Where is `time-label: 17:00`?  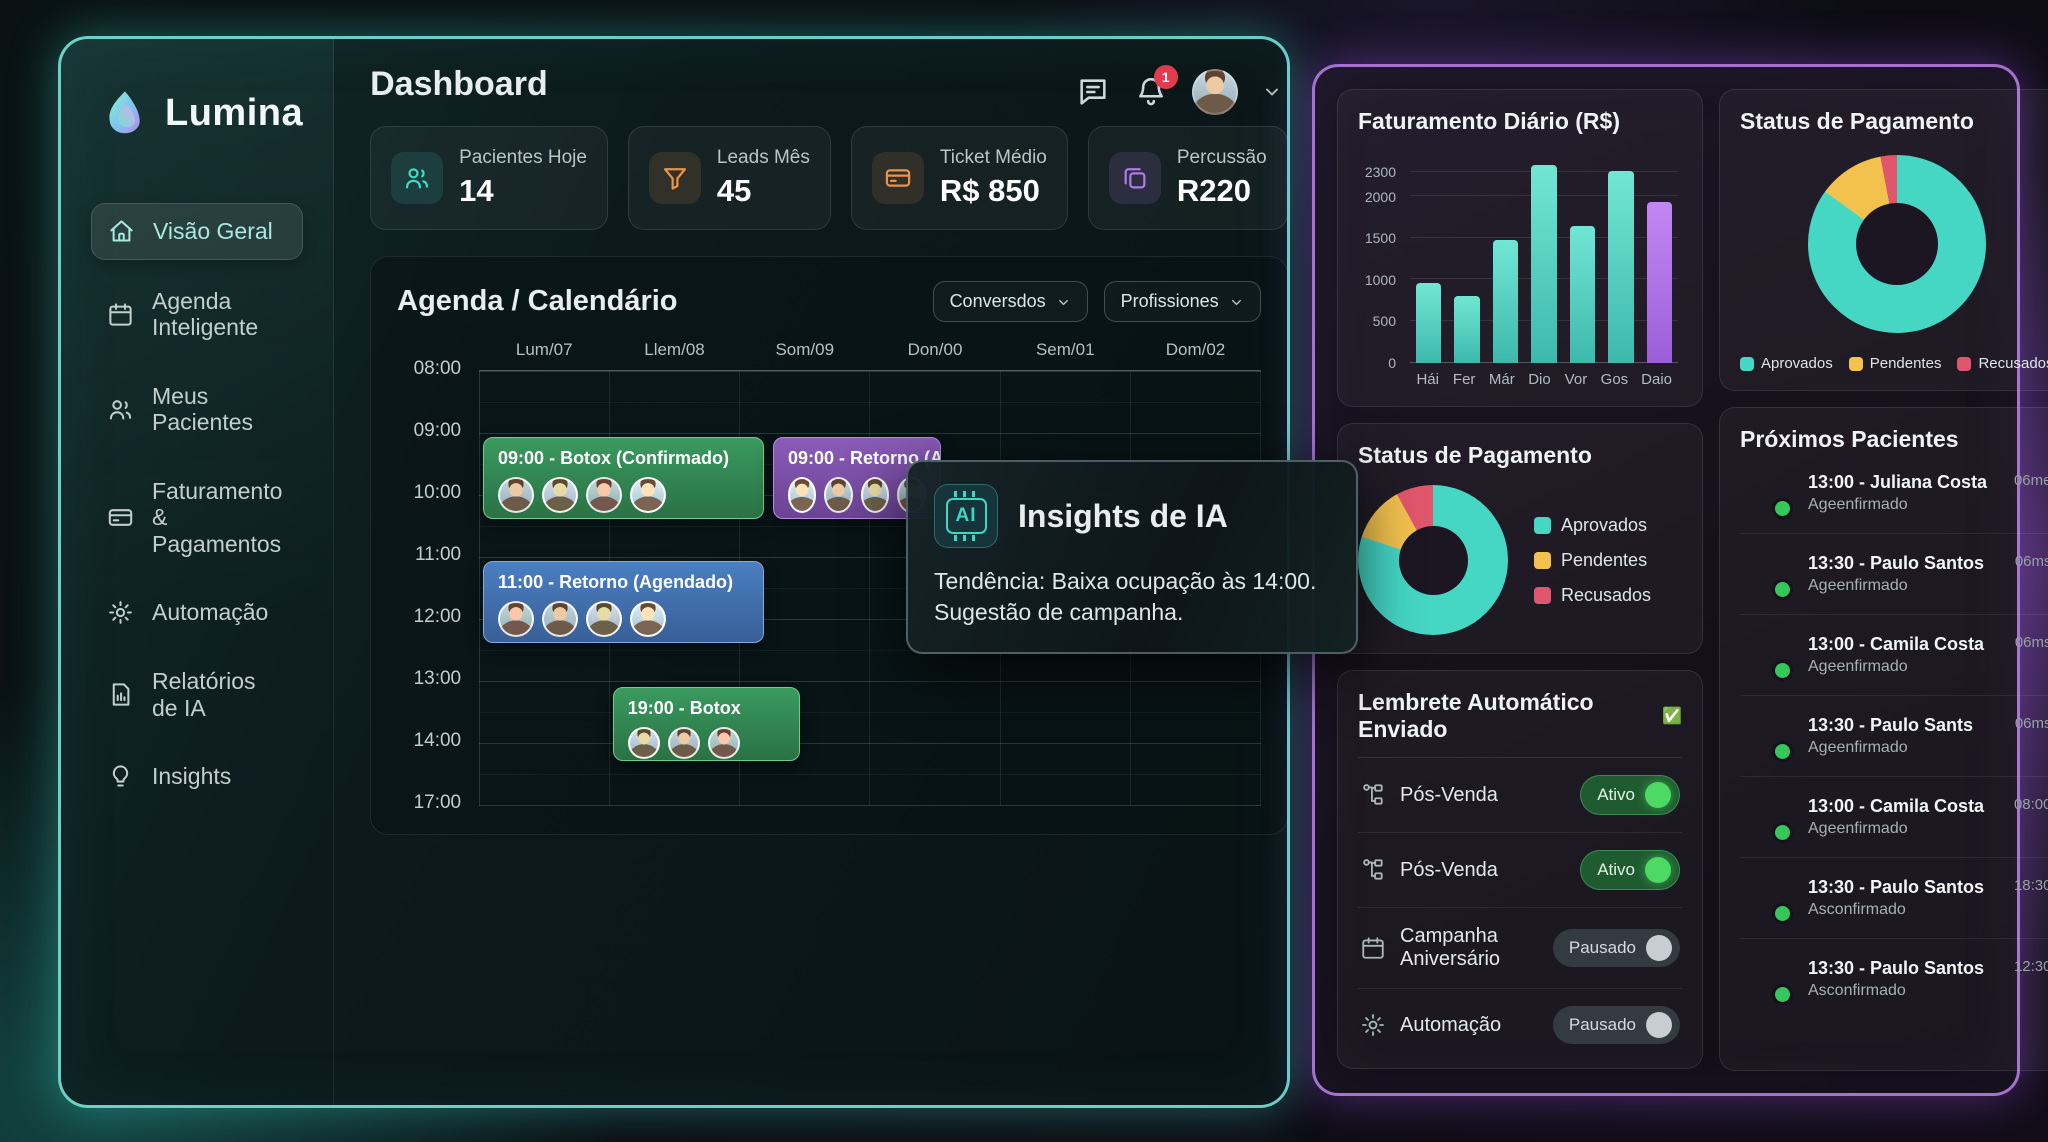 time-label: 17:00 is located at coordinates (437, 802).